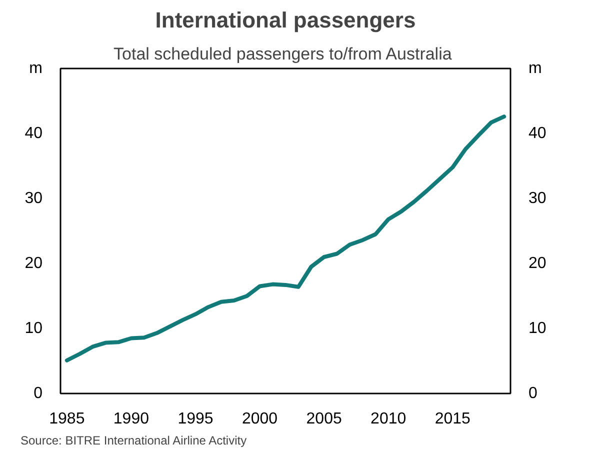 The image size is (589, 455). I want to click on y-tick-label: 20, so click(33, 263).